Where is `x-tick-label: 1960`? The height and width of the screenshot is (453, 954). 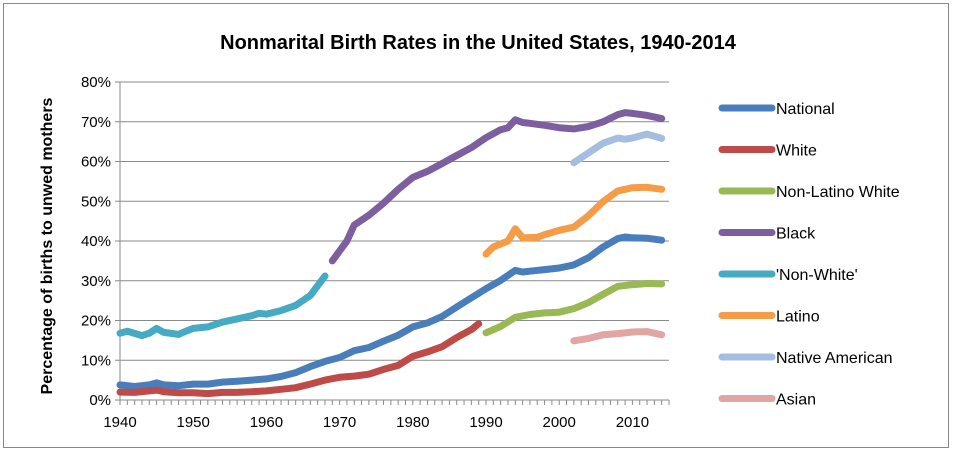
x-tick-label: 1960 is located at coordinates (266, 422).